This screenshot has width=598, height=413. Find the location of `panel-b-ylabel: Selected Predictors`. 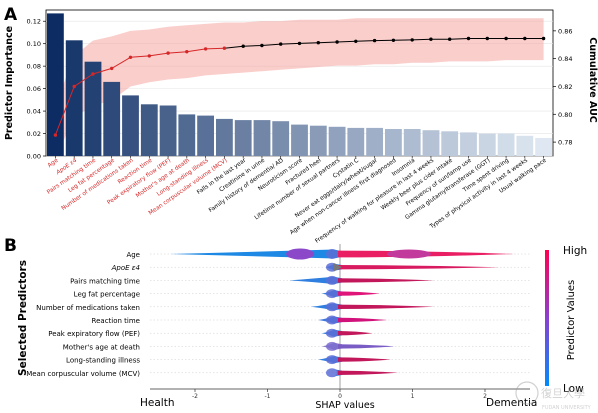

panel-b-ylabel: Selected Predictors is located at coordinates (23, 318).